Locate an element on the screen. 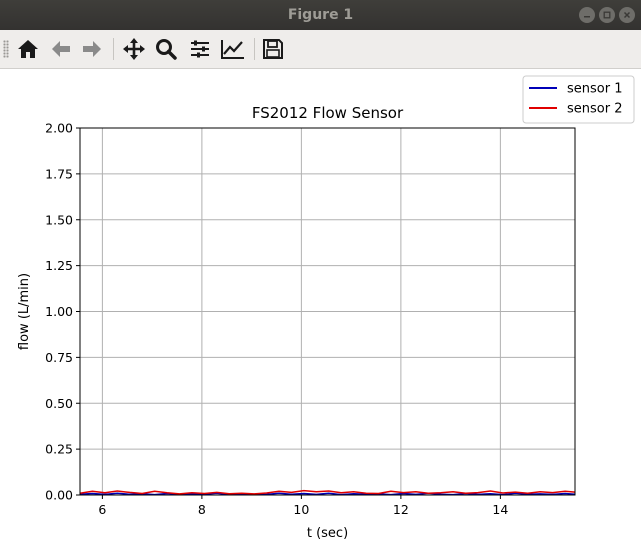 Image resolution: width=641 pixels, height=552 pixels. home-icon is located at coordinates (28, 49).